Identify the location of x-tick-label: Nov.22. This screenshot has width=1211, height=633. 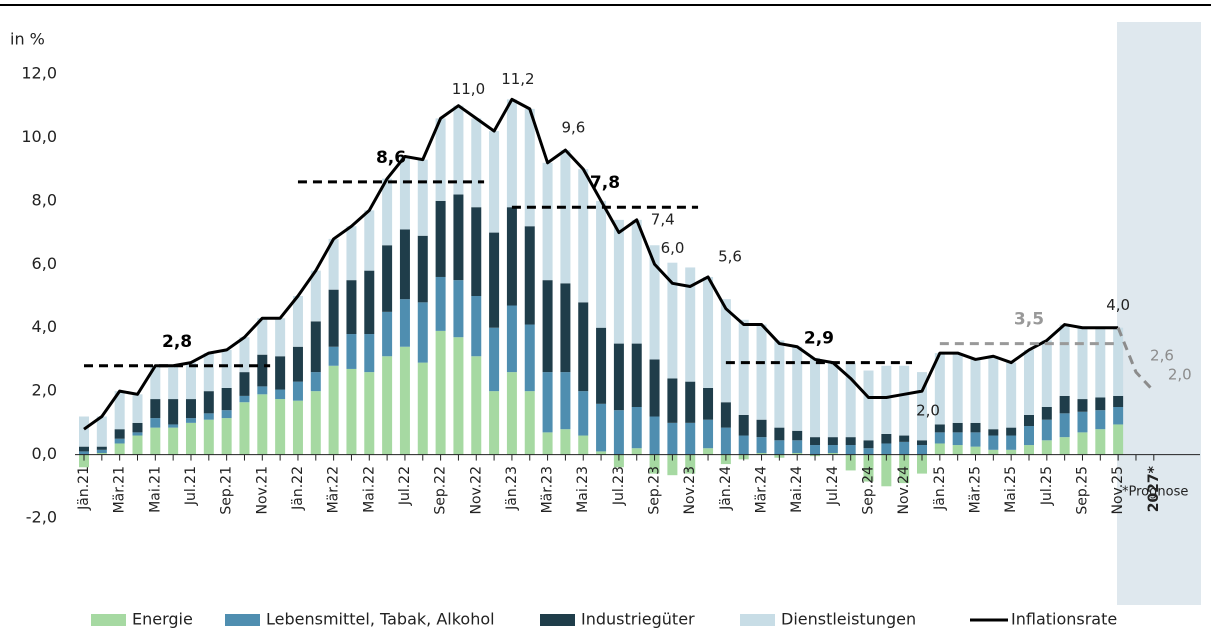
(476, 490).